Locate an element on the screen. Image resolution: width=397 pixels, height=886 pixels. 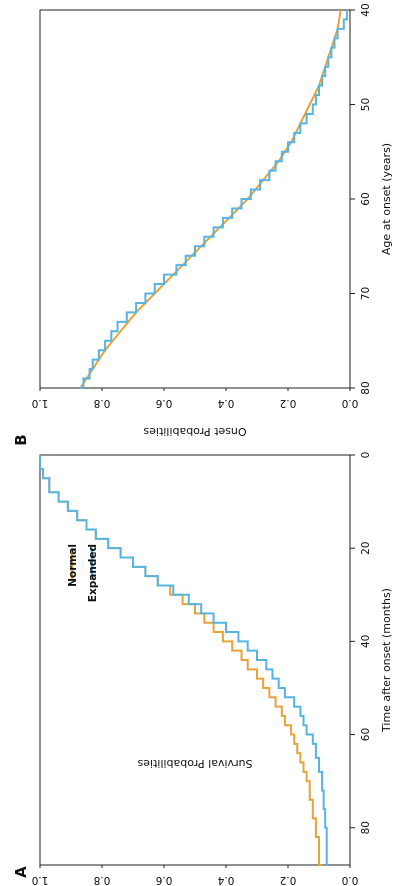
y-axis-label: Onset Probabilities is located at coordinates (194, 431).